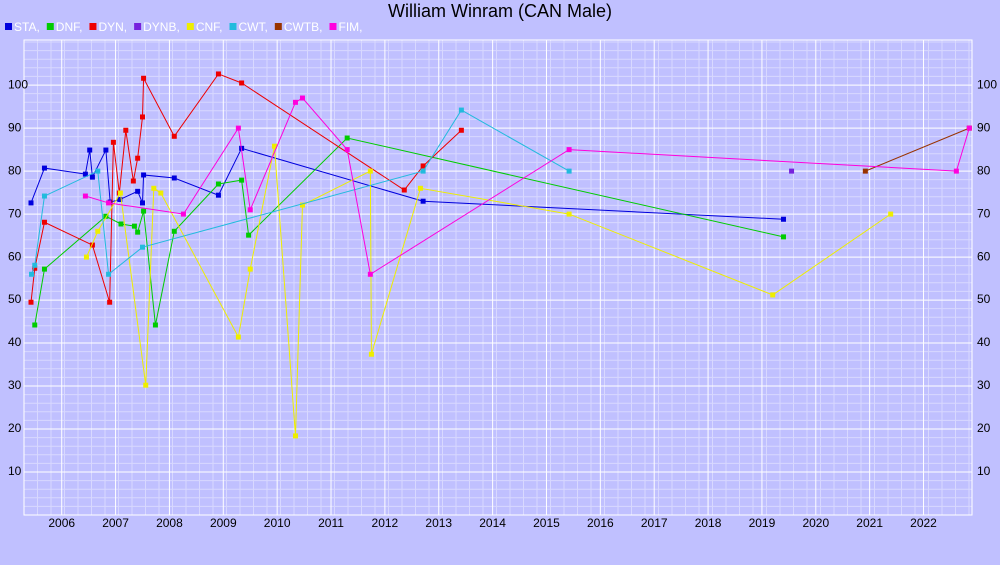  Describe the element at coordinates (984, 299) in the screenshot. I see `y-tick-label-right: 50` at that location.